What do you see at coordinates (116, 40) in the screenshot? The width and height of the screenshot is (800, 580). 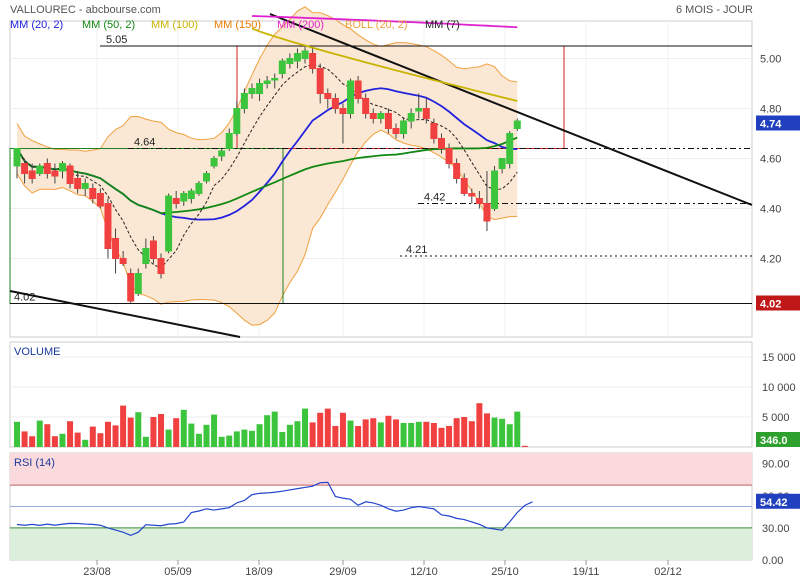 I see `price-level-label: 5.05` at bounding box center [116, 40].